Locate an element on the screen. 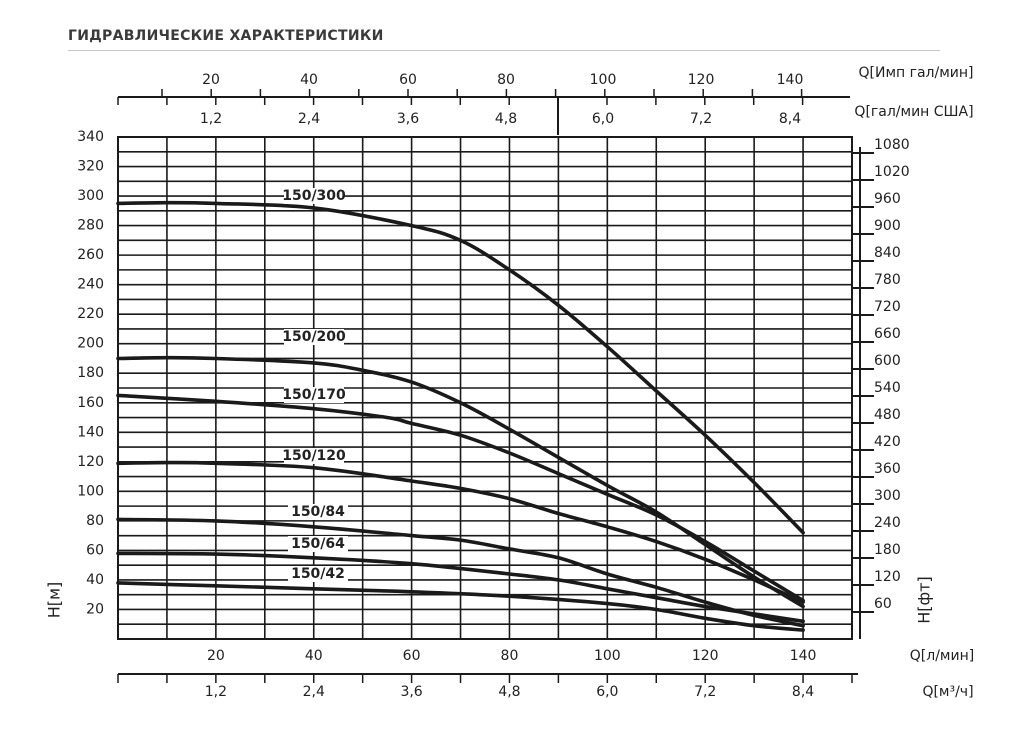  top-axis2-tick-label: 7,2 is located at coordinates (701, 119).